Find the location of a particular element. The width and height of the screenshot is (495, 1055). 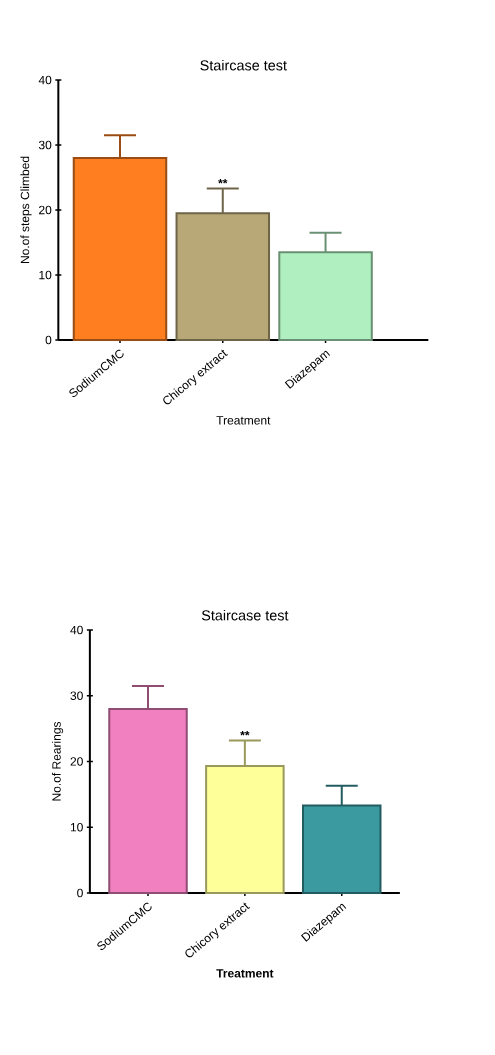

y-axis-title: No.of steps Climbed is located at coordinates (26, 210).